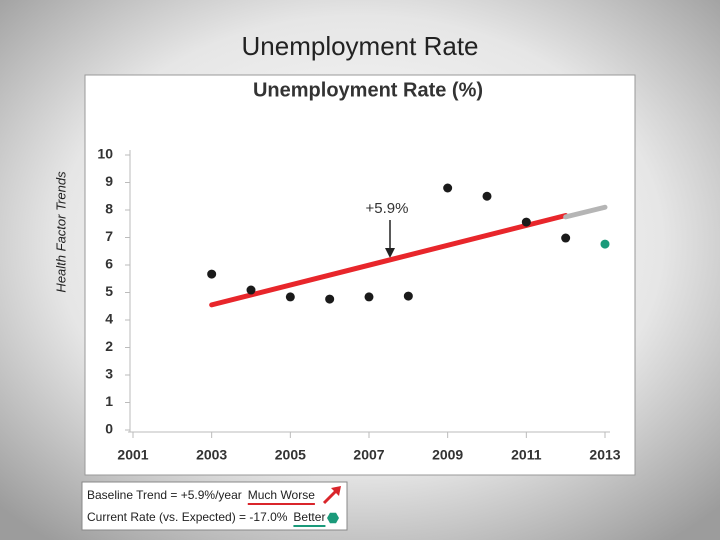 The image size is (720, 540). What do you see at coordinates (109, 374) in the screenshot?
I see `y-tick-label: 3` at bounding box center [109, 374].